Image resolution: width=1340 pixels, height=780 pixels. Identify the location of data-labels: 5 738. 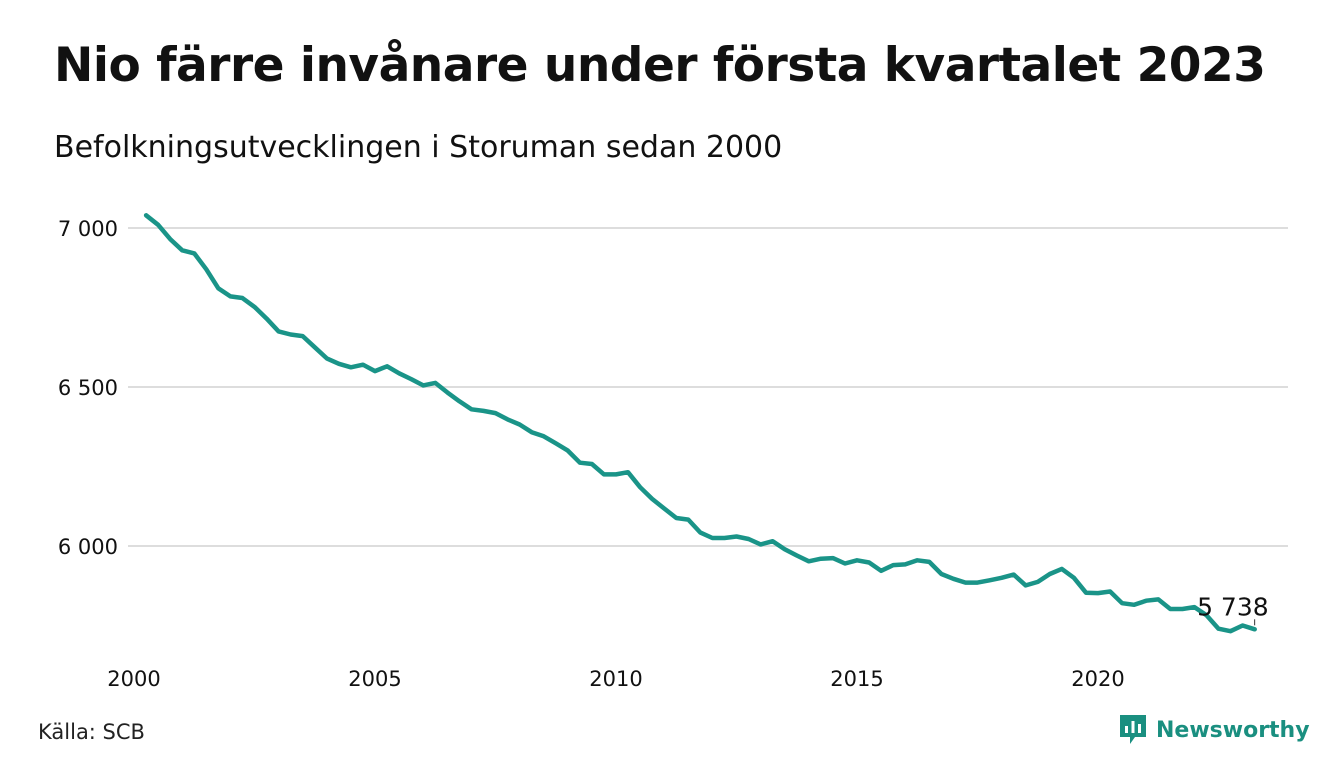
(1233, 609).